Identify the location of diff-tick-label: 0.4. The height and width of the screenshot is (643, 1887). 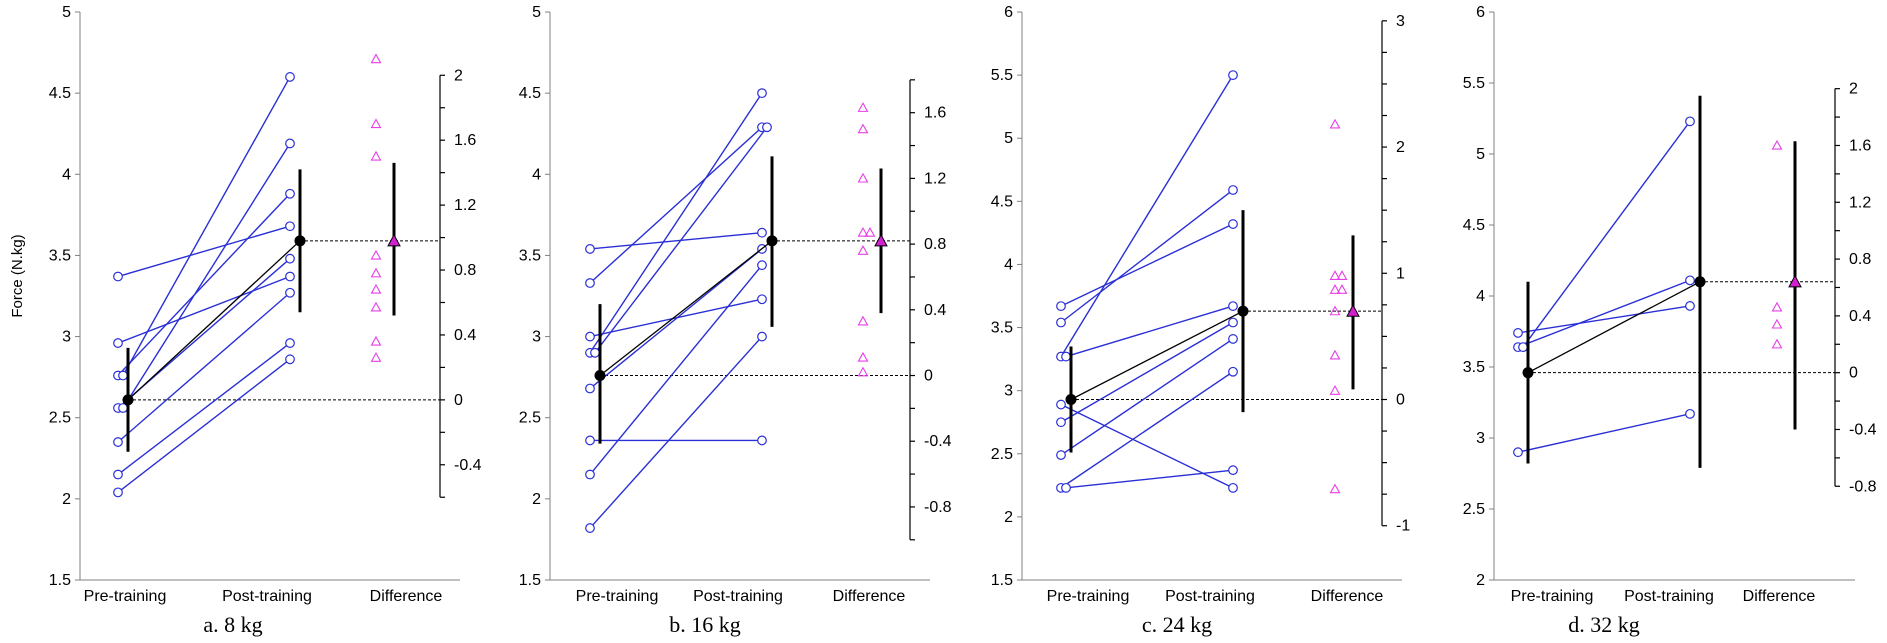
(935, 310).